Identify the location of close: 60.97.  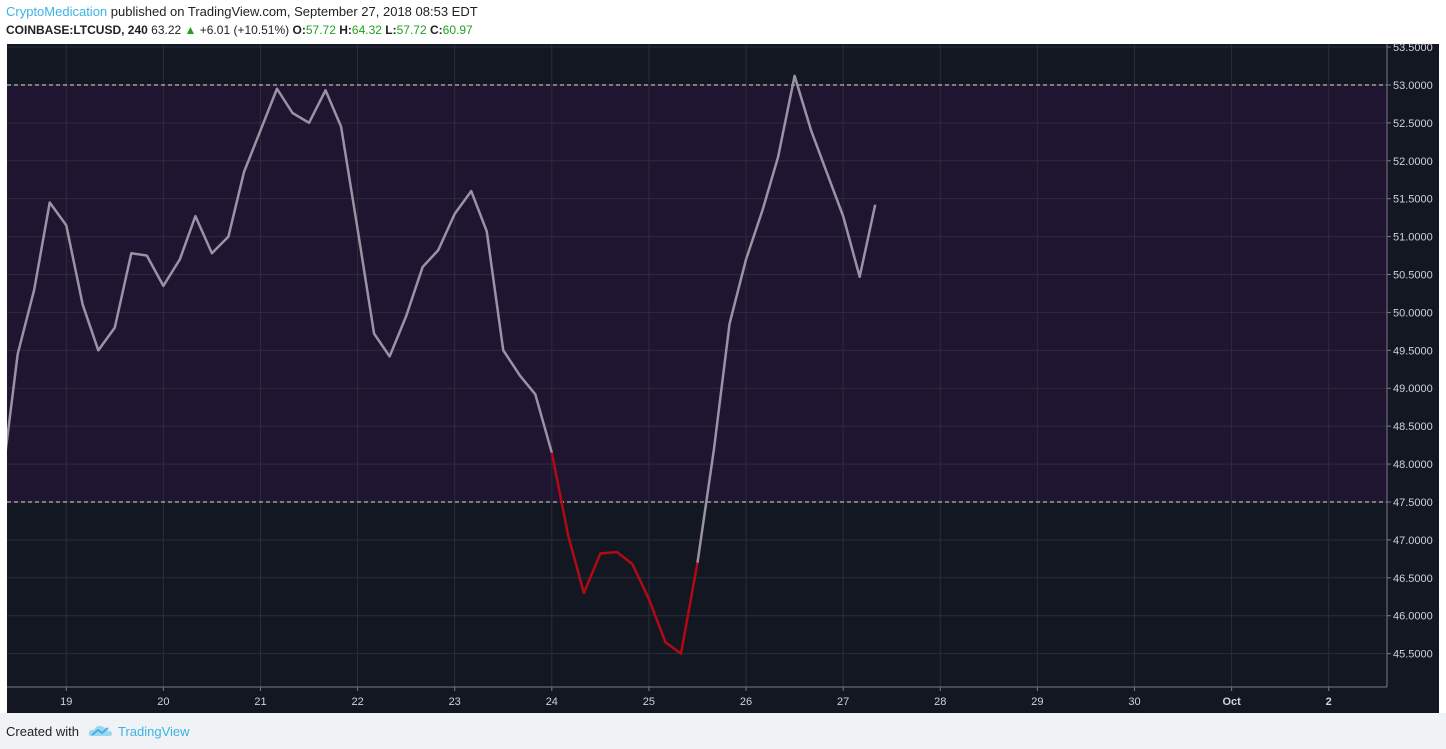
(457, 30).